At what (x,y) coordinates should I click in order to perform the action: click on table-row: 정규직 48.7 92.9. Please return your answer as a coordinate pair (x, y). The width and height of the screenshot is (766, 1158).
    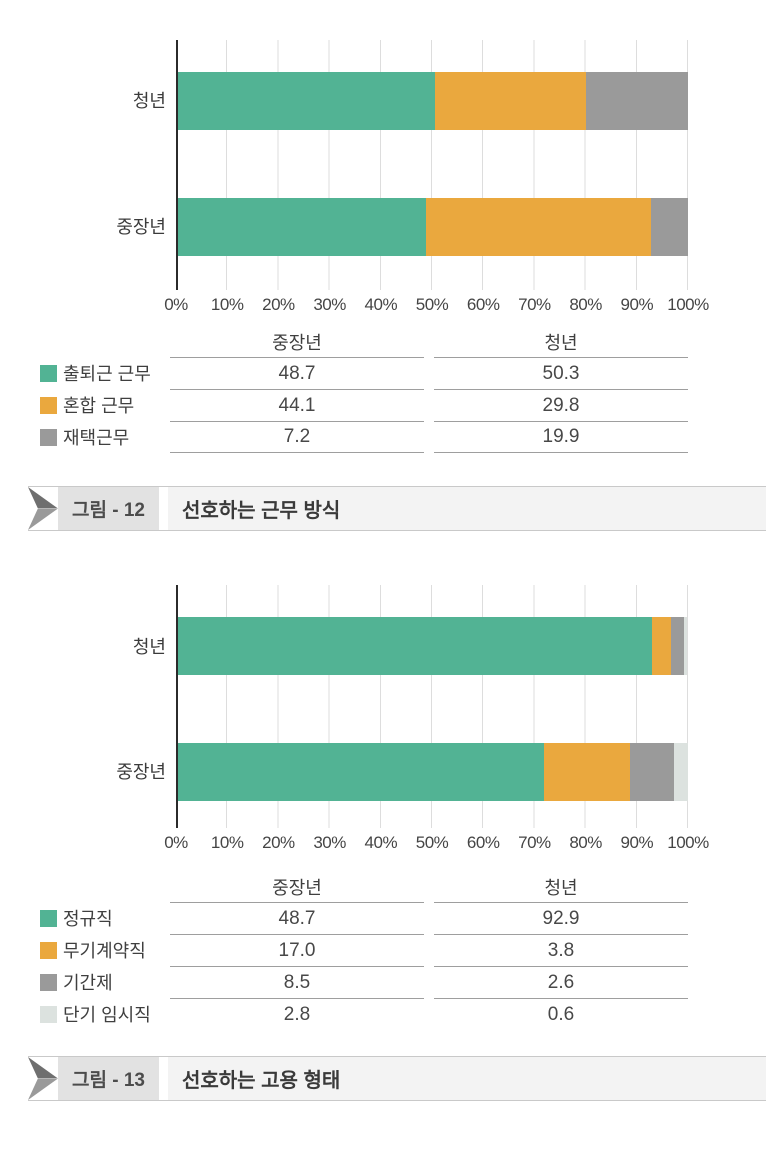
    Looking at the image, I should click on (364, 918).